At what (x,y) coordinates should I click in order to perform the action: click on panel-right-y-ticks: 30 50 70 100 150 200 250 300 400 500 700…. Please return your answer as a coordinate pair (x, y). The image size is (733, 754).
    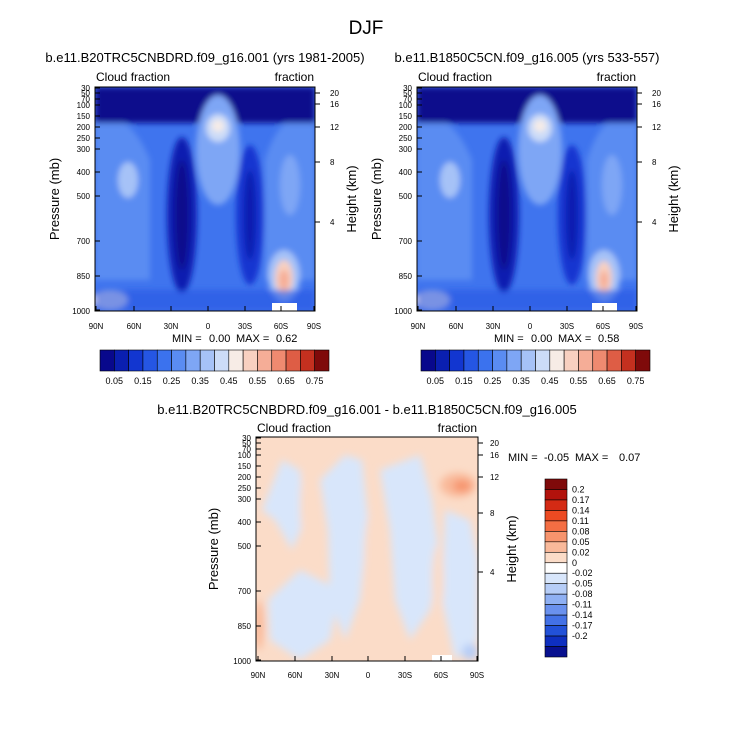
    Looking at the image, I should click on (408, 200).